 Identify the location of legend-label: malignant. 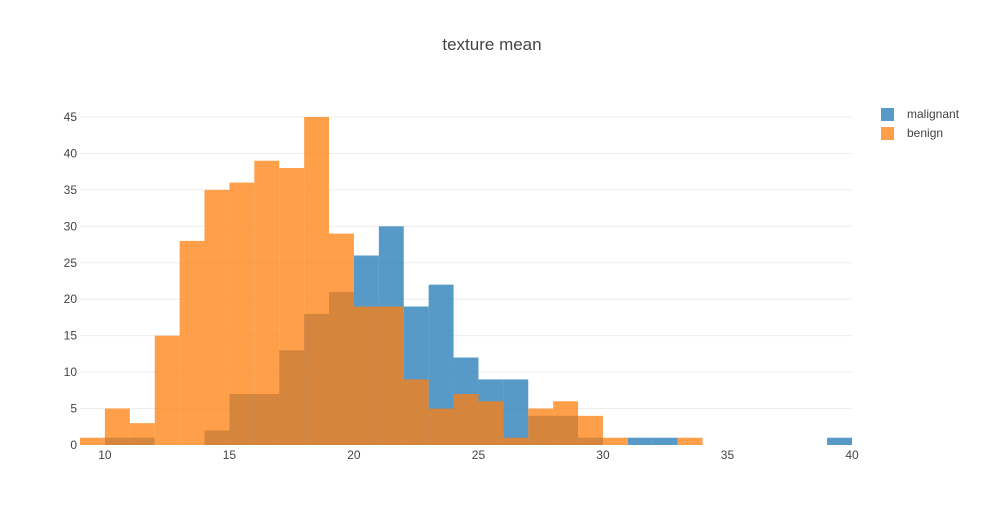
(933, 114).